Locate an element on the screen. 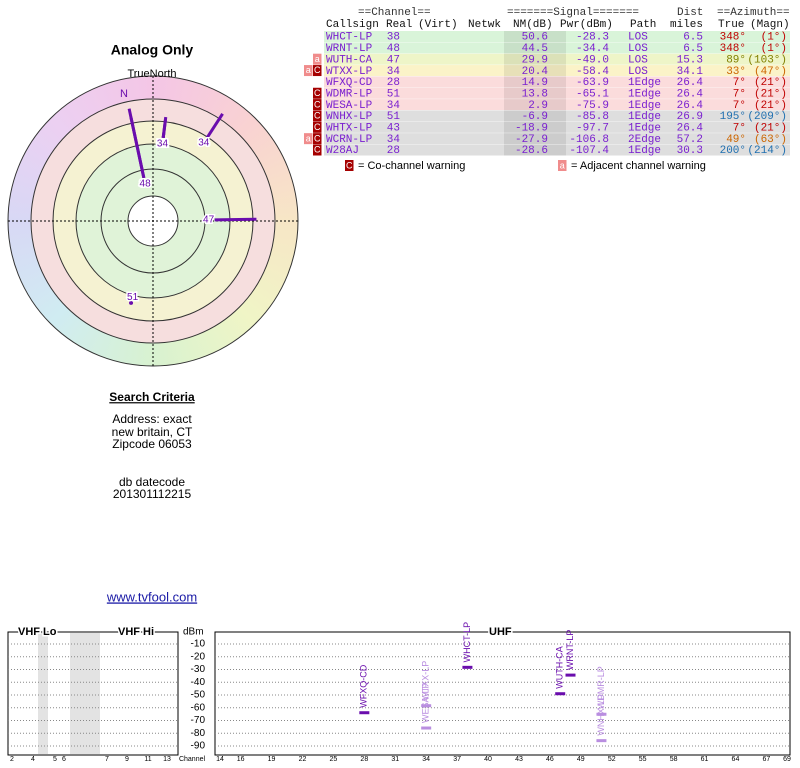  north-label: TrueNorth is located at coordinates (151, 74).